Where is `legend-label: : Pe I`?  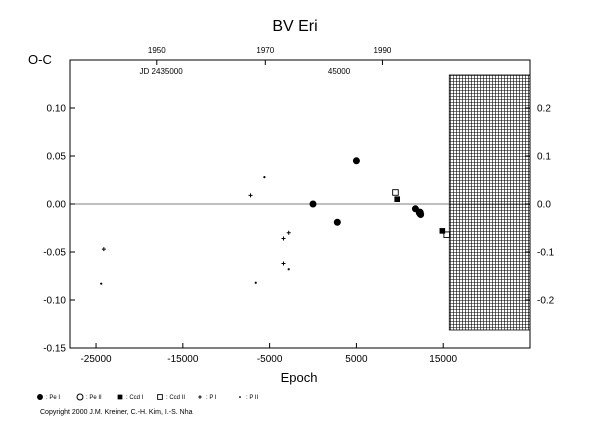 legend-label: : Pe I is located at coordinates (53, 398).